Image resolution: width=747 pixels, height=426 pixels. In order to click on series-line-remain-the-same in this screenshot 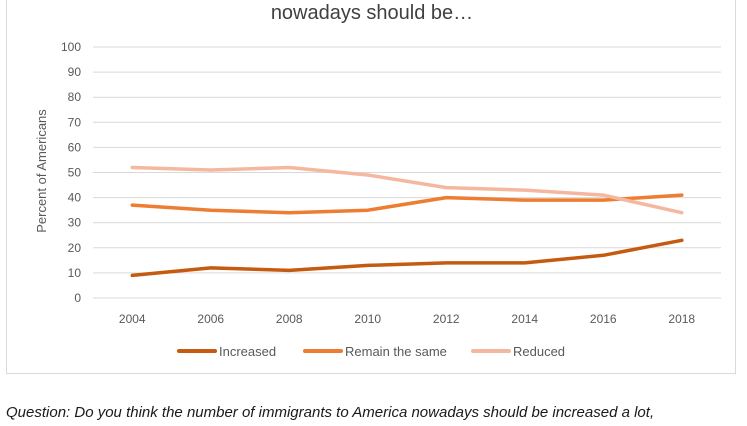, I will do `click(407, 204)`.